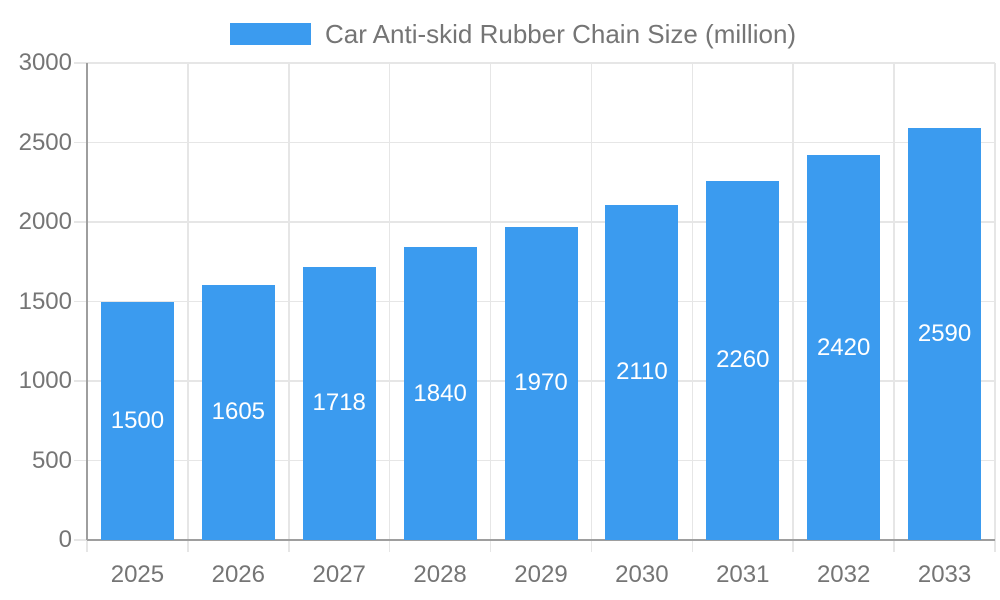  Describe the element at coordinates (642, 574) in the screenshot. I see `x-axis-label: 2030` at that location.